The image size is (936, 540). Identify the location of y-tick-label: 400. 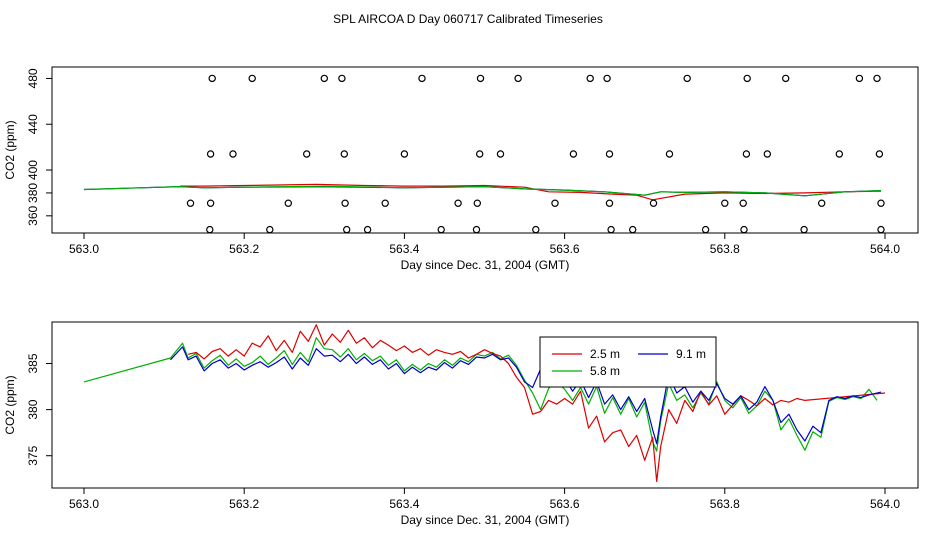
(33, 170).